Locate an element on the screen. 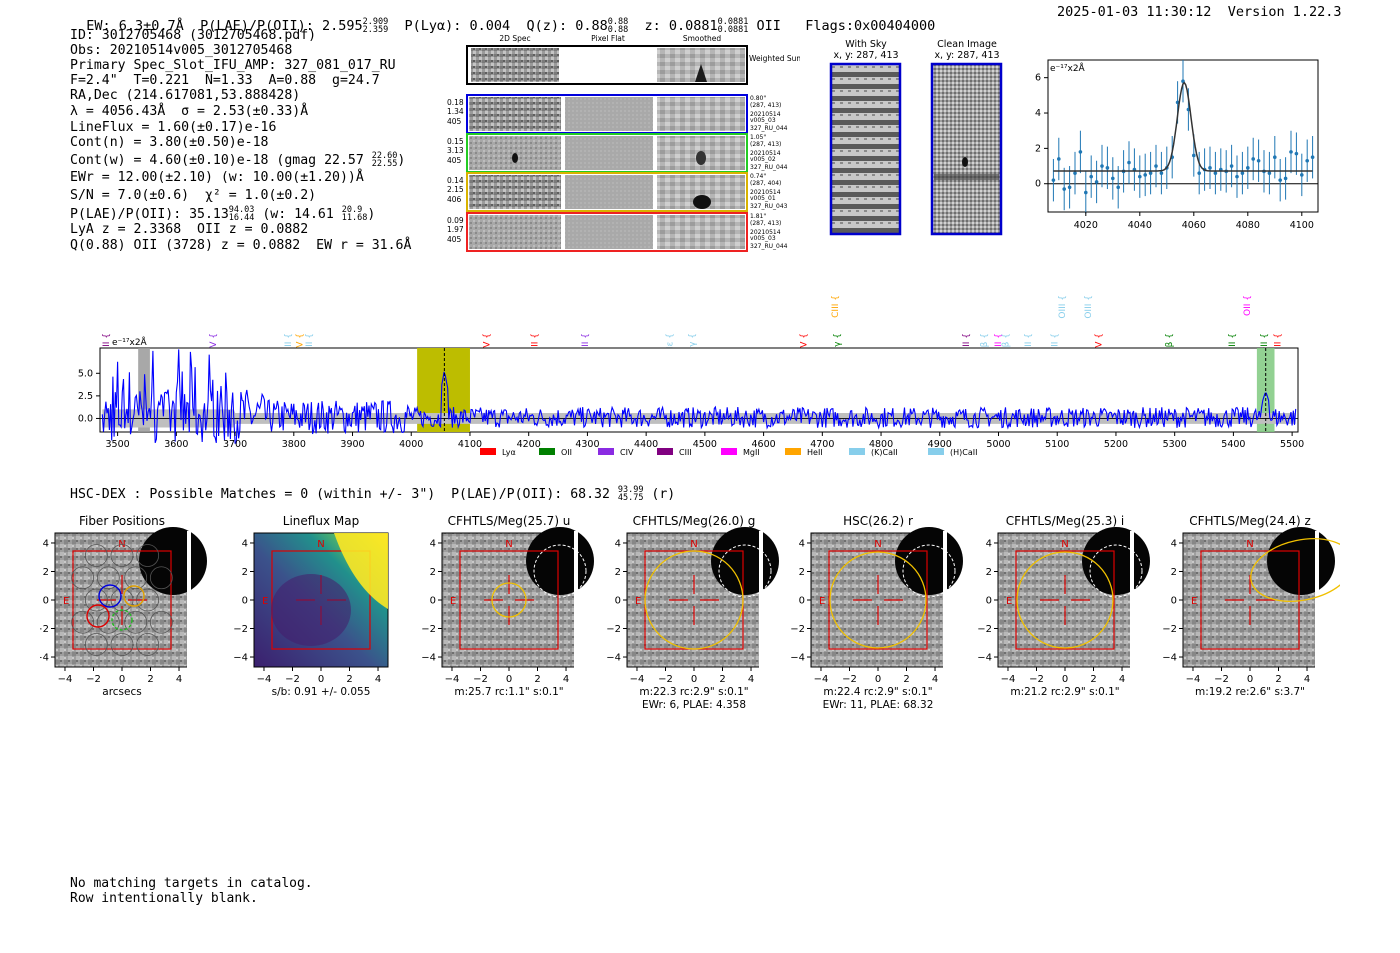 The image size is (1400, 953). spectrum-xtick-label: 3900 is located at coordinates (352, 444).